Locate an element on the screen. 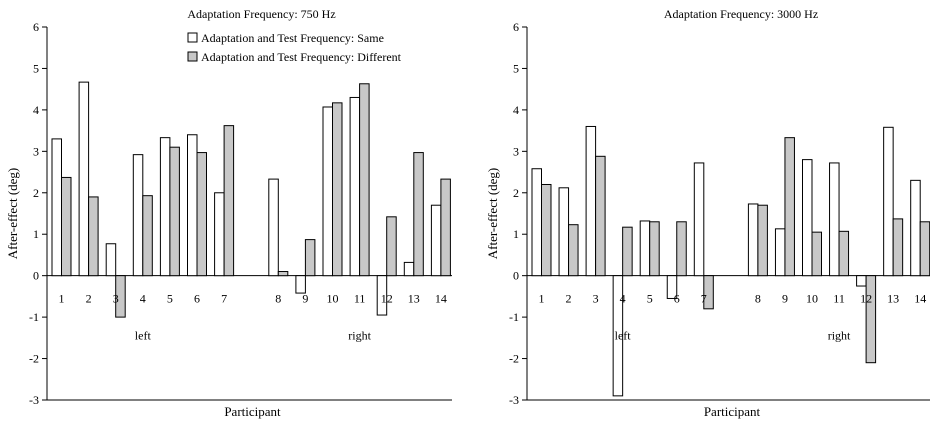 Image resolution: width=930 pixels, height=422 pixels. y-tick-label: 5 is located at coordinates (516, 68).